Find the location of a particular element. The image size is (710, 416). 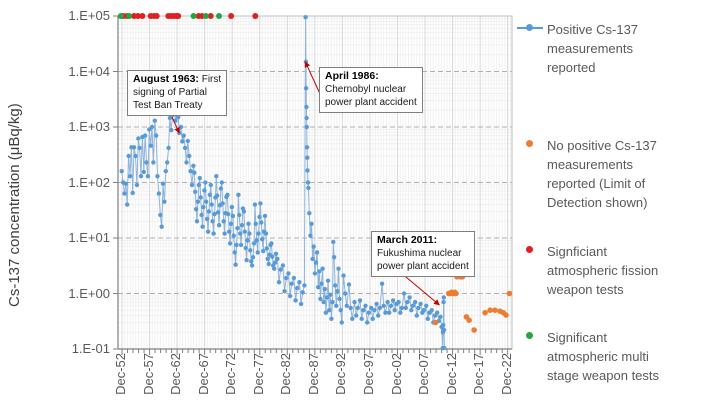

x-tick-label: Dec-67 is located at coordinates (203, 374).